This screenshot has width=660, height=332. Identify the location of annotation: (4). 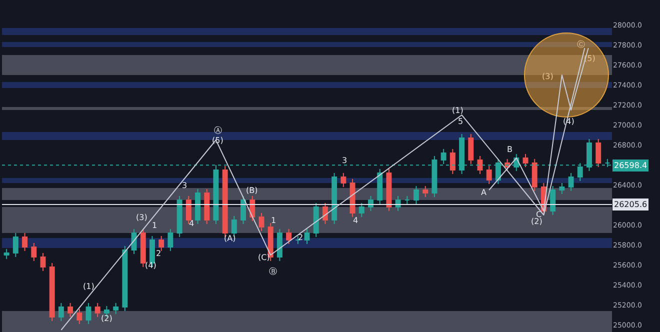
(150, 265).